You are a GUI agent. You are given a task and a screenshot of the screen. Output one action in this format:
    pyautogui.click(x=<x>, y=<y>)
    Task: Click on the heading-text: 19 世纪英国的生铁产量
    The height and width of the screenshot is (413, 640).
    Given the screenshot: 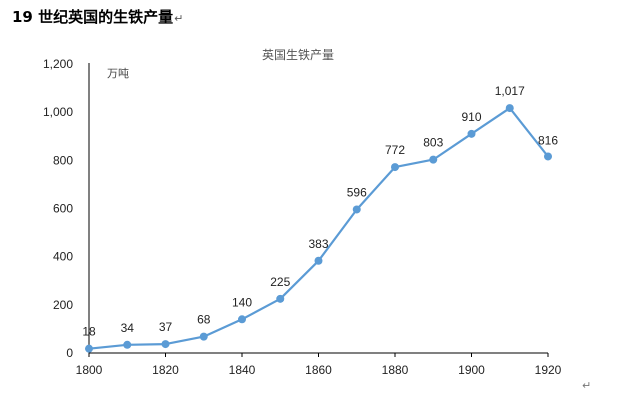 What is the action you would take?
    pyautogui.click(x=93, y=17)
    